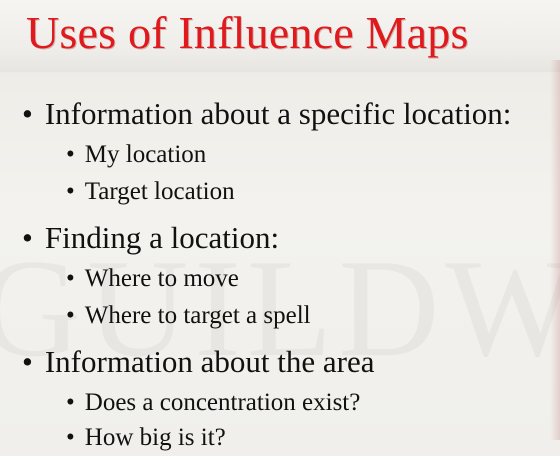  What do you see at coordinates (145, 154) in the screenshot?
I see `sub-bullet-text: My location` at bounding box center [145, 154].